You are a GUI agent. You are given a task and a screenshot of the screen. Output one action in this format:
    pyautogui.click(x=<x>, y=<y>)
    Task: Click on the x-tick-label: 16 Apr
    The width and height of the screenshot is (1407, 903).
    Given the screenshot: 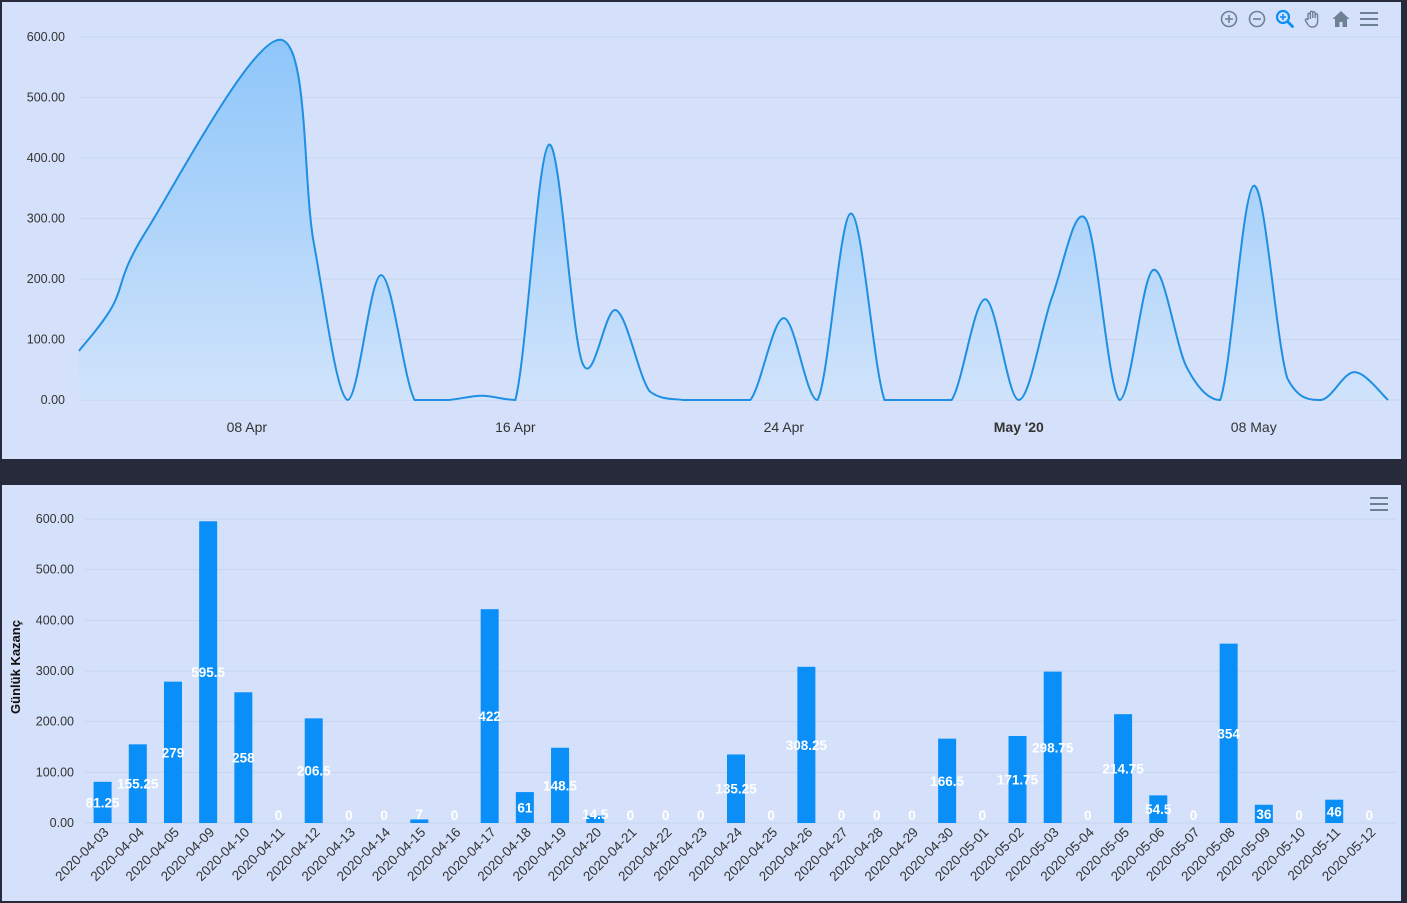 What is the action you would take?
    pyautogui.click(x=515, y=427)
    